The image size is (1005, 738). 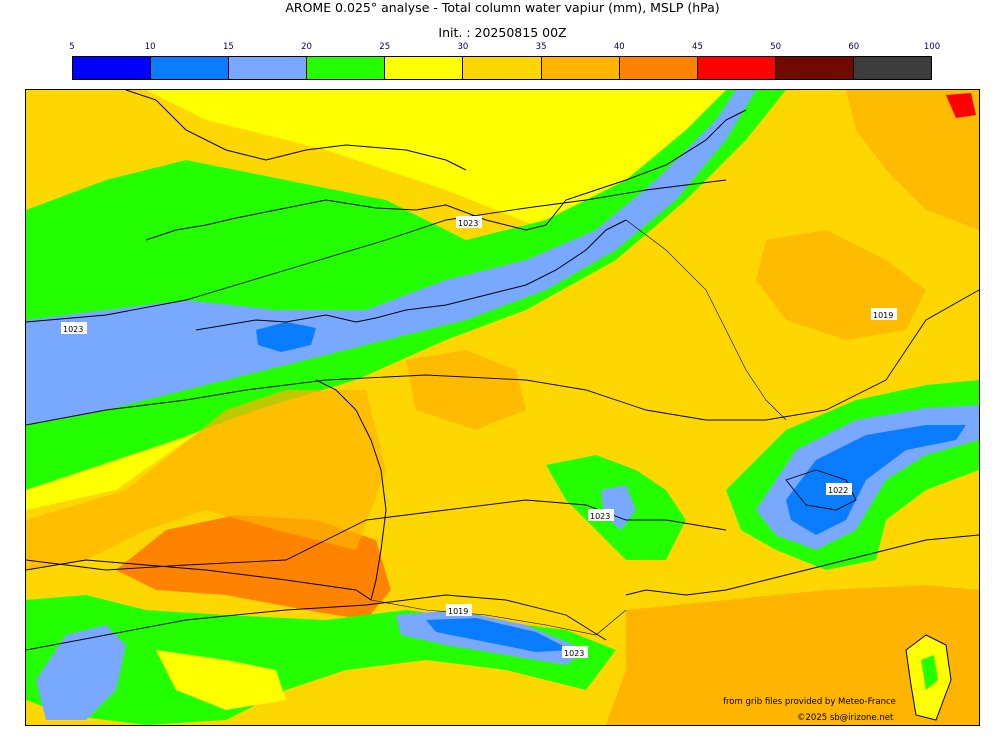 I want to click on colorbar-tick-label: 35, so click(x=541, y=47).